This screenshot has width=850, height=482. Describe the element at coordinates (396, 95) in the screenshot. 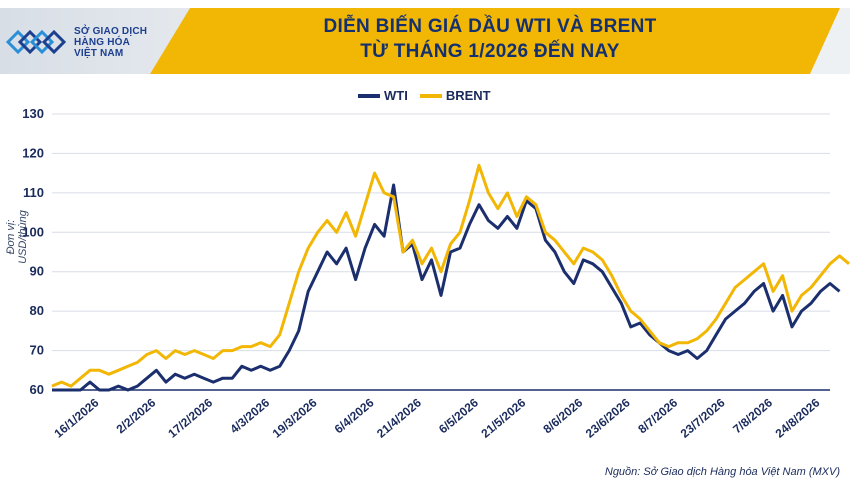

I see `legend-label-wti: WTI` at that location.